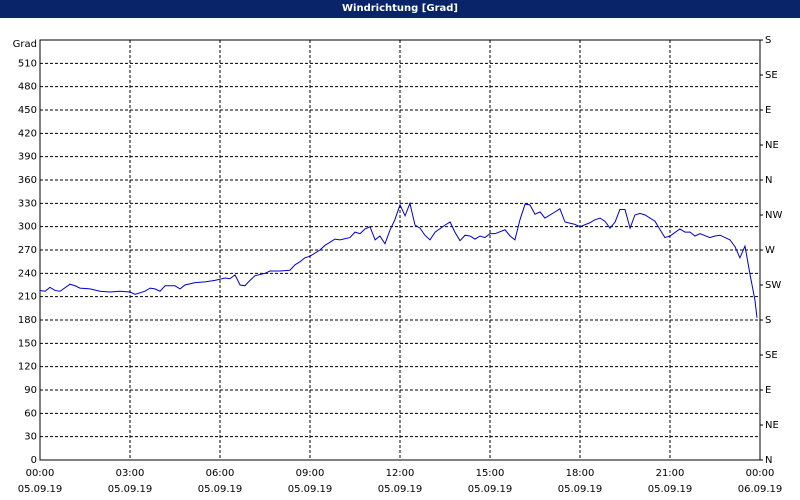 This screenshot has height=500, width=800. Describe the element at coordinates (27, 133) in the screenshot. I see `y-tick-label: 420` at that location.